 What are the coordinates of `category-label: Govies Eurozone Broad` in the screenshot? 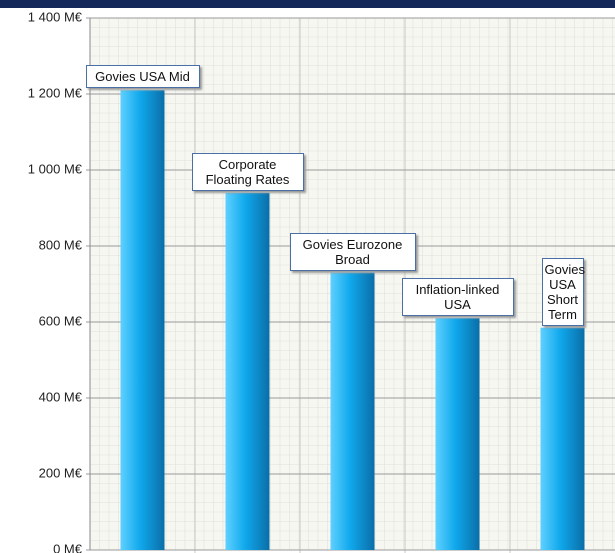 It's located at (352, 251).